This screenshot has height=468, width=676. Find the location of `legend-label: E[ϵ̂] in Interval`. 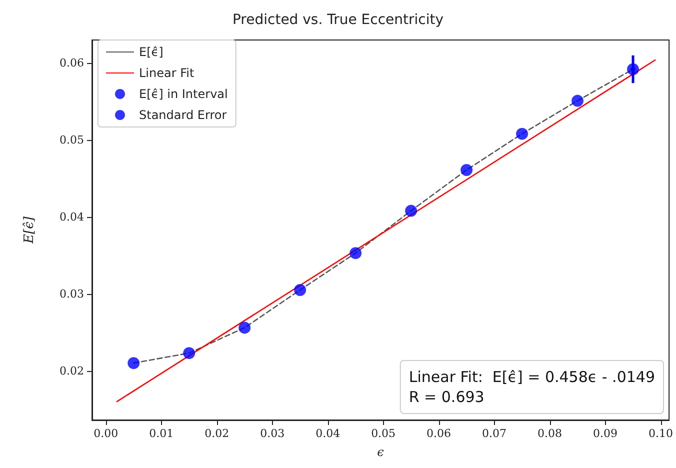

legend-label: E[ϵ̂] in Interval is located at coordinates (183, 94).